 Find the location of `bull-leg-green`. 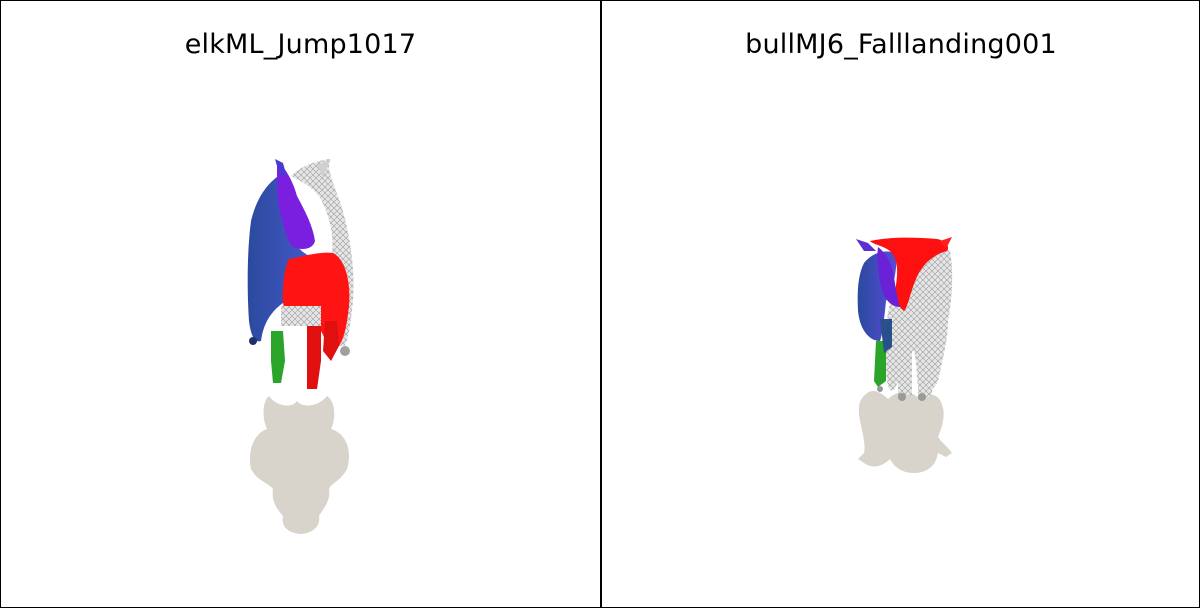

bull-leg-green is located at coordinates (880, 364).